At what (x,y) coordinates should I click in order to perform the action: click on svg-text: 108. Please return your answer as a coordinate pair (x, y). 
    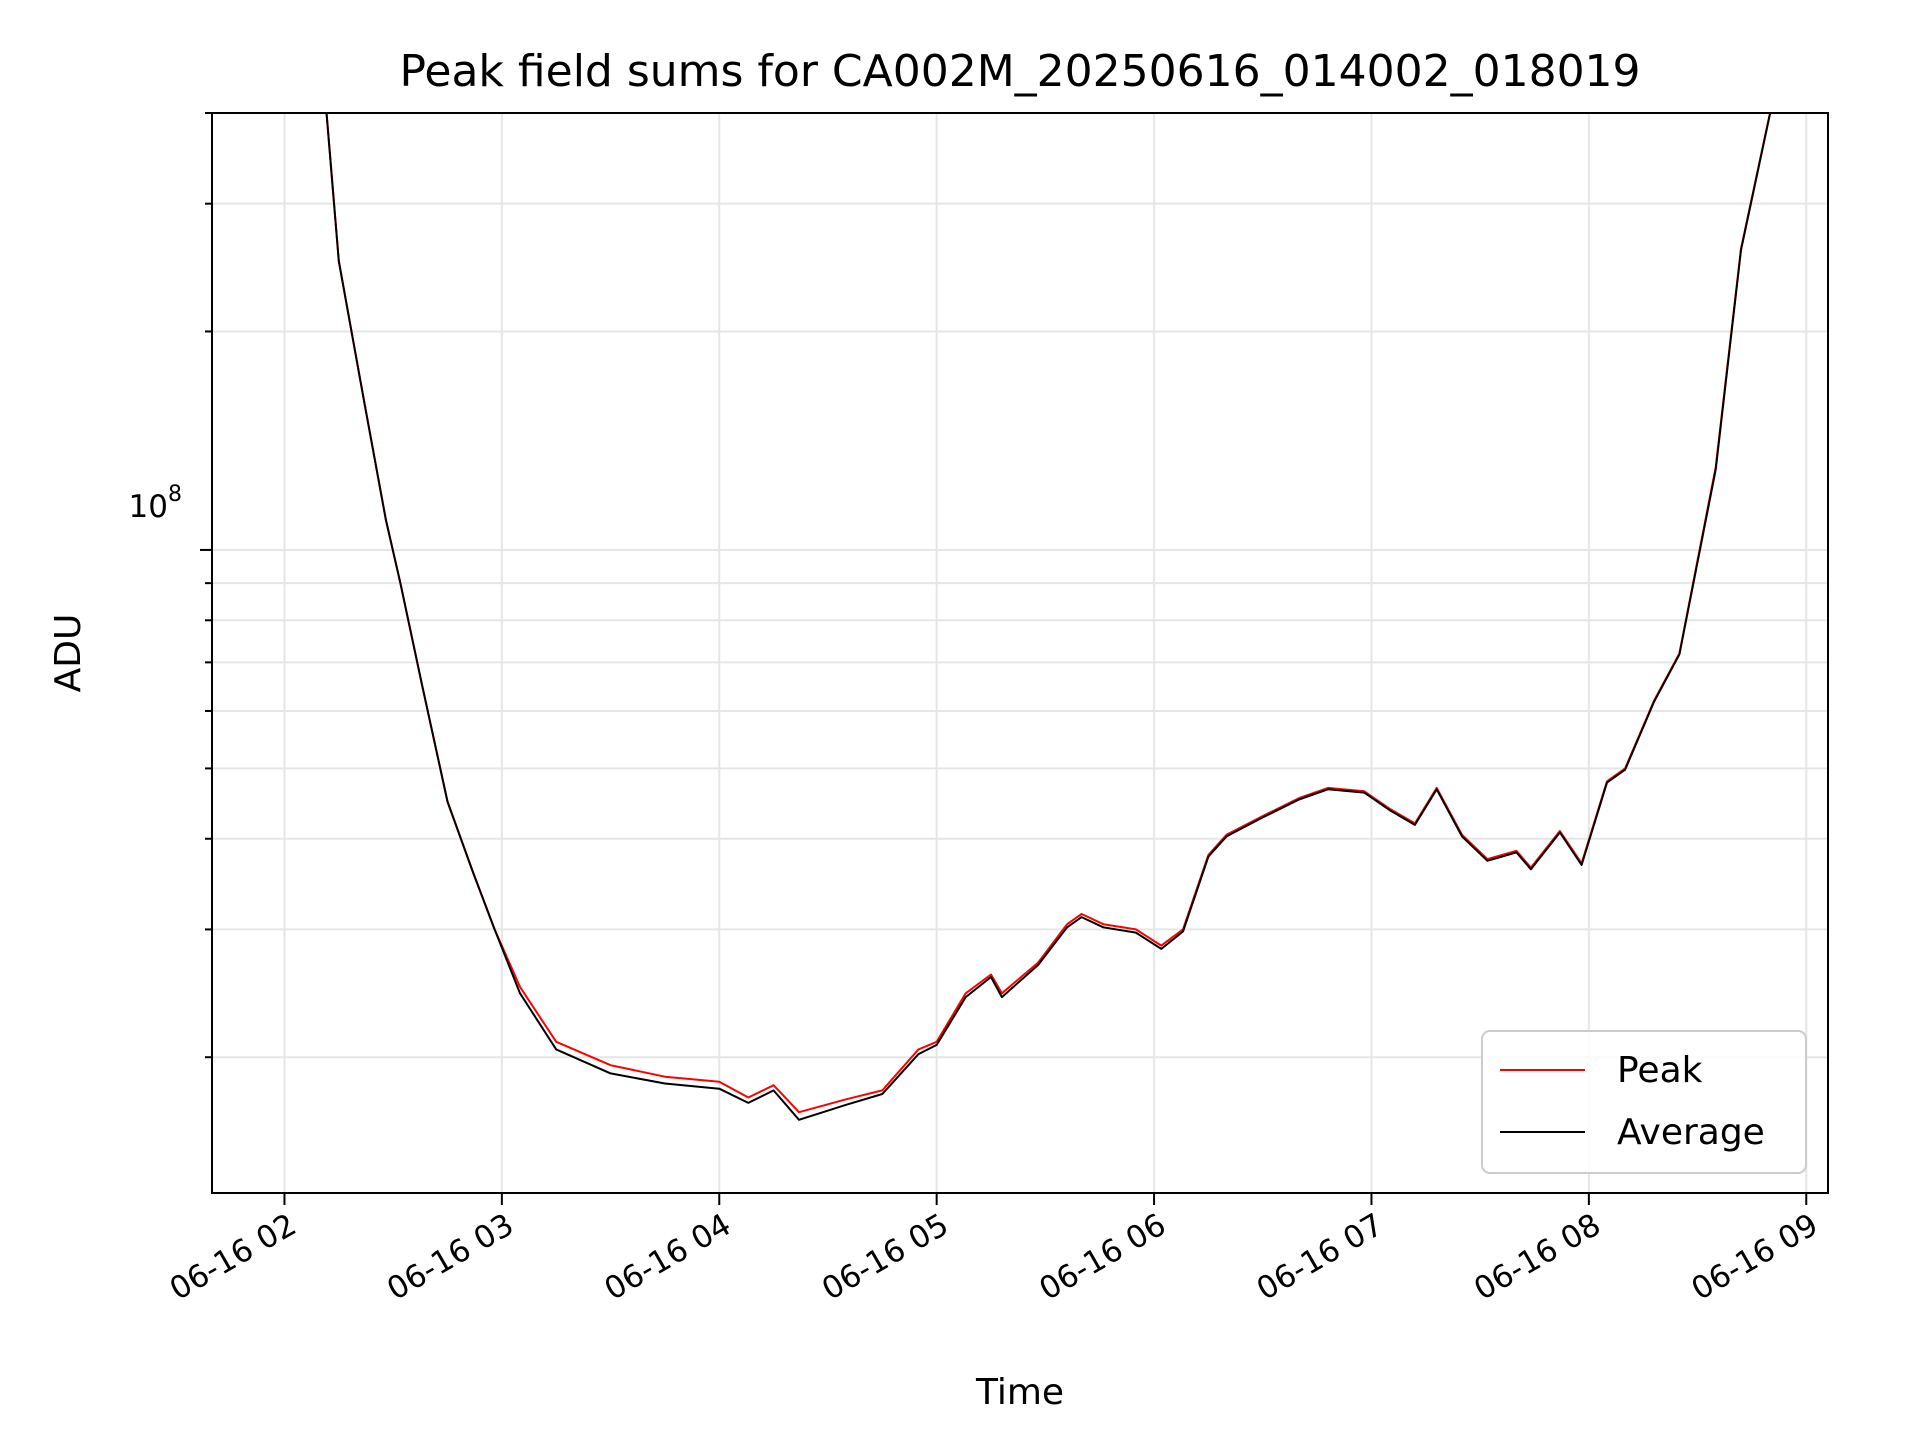
    Looking at the image, I should click on (155, 503).